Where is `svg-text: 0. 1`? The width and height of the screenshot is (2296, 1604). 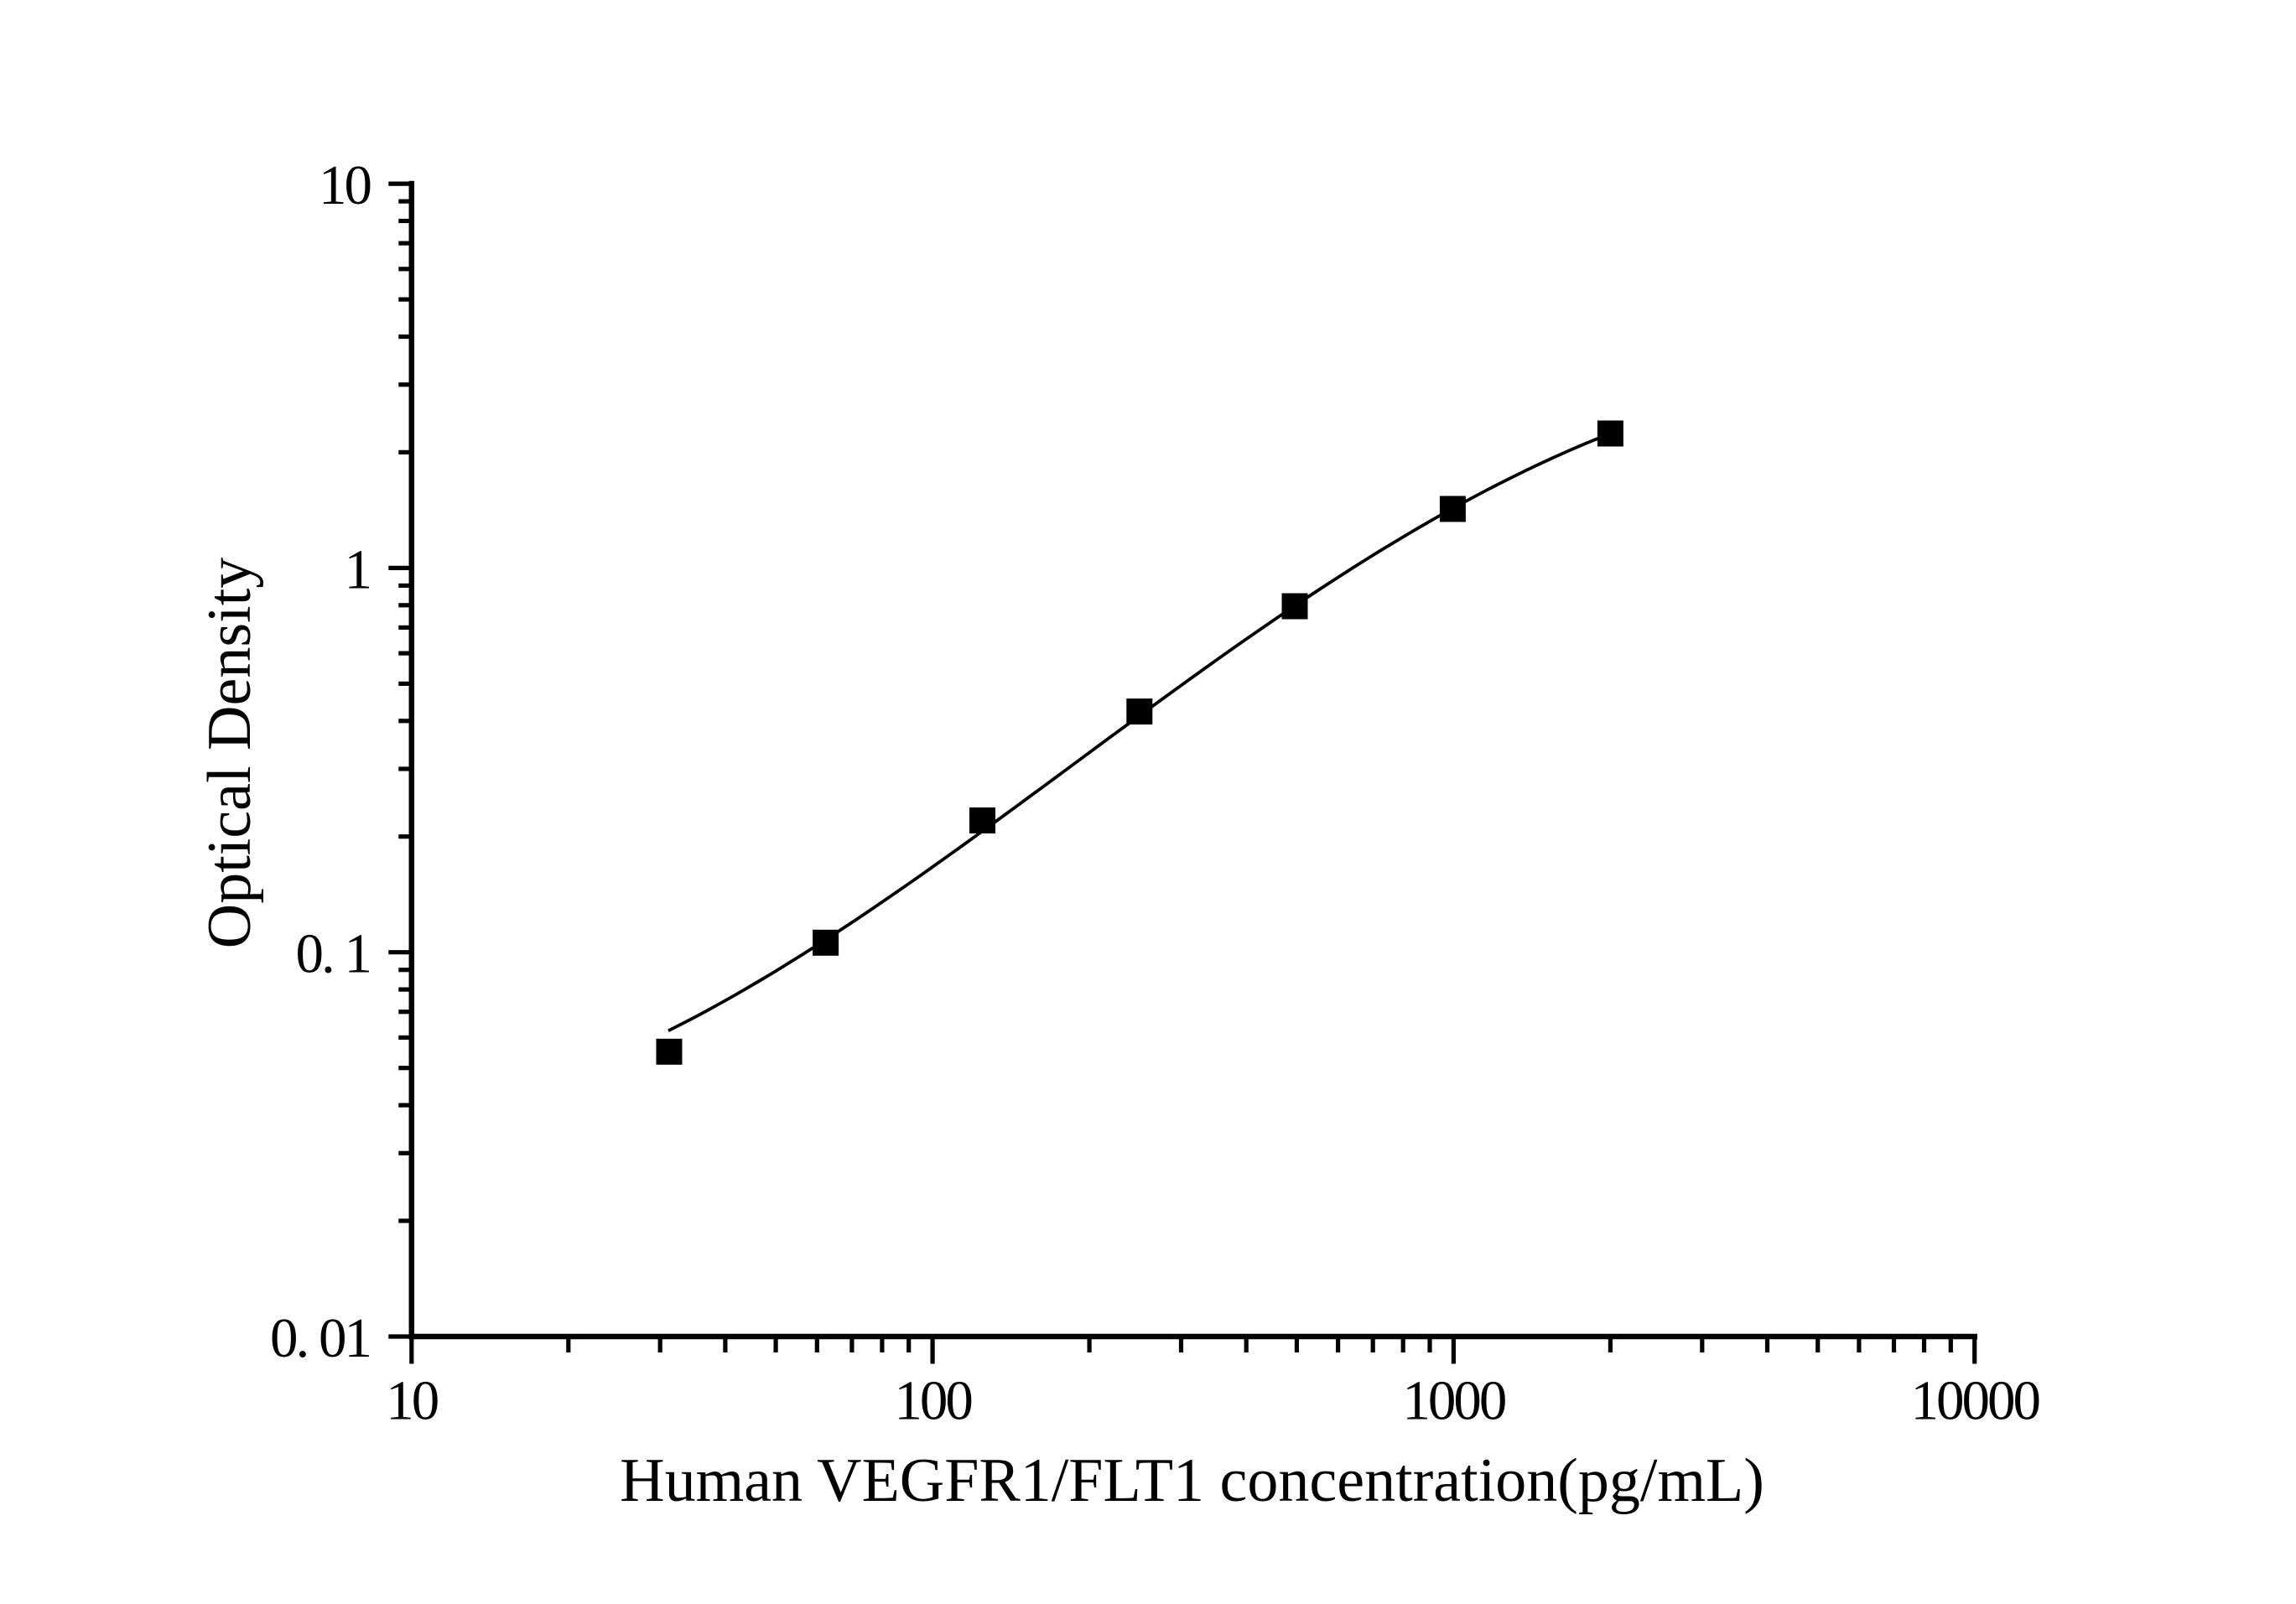
svg-text: 0. 1 is located at coordinates (333, 954).